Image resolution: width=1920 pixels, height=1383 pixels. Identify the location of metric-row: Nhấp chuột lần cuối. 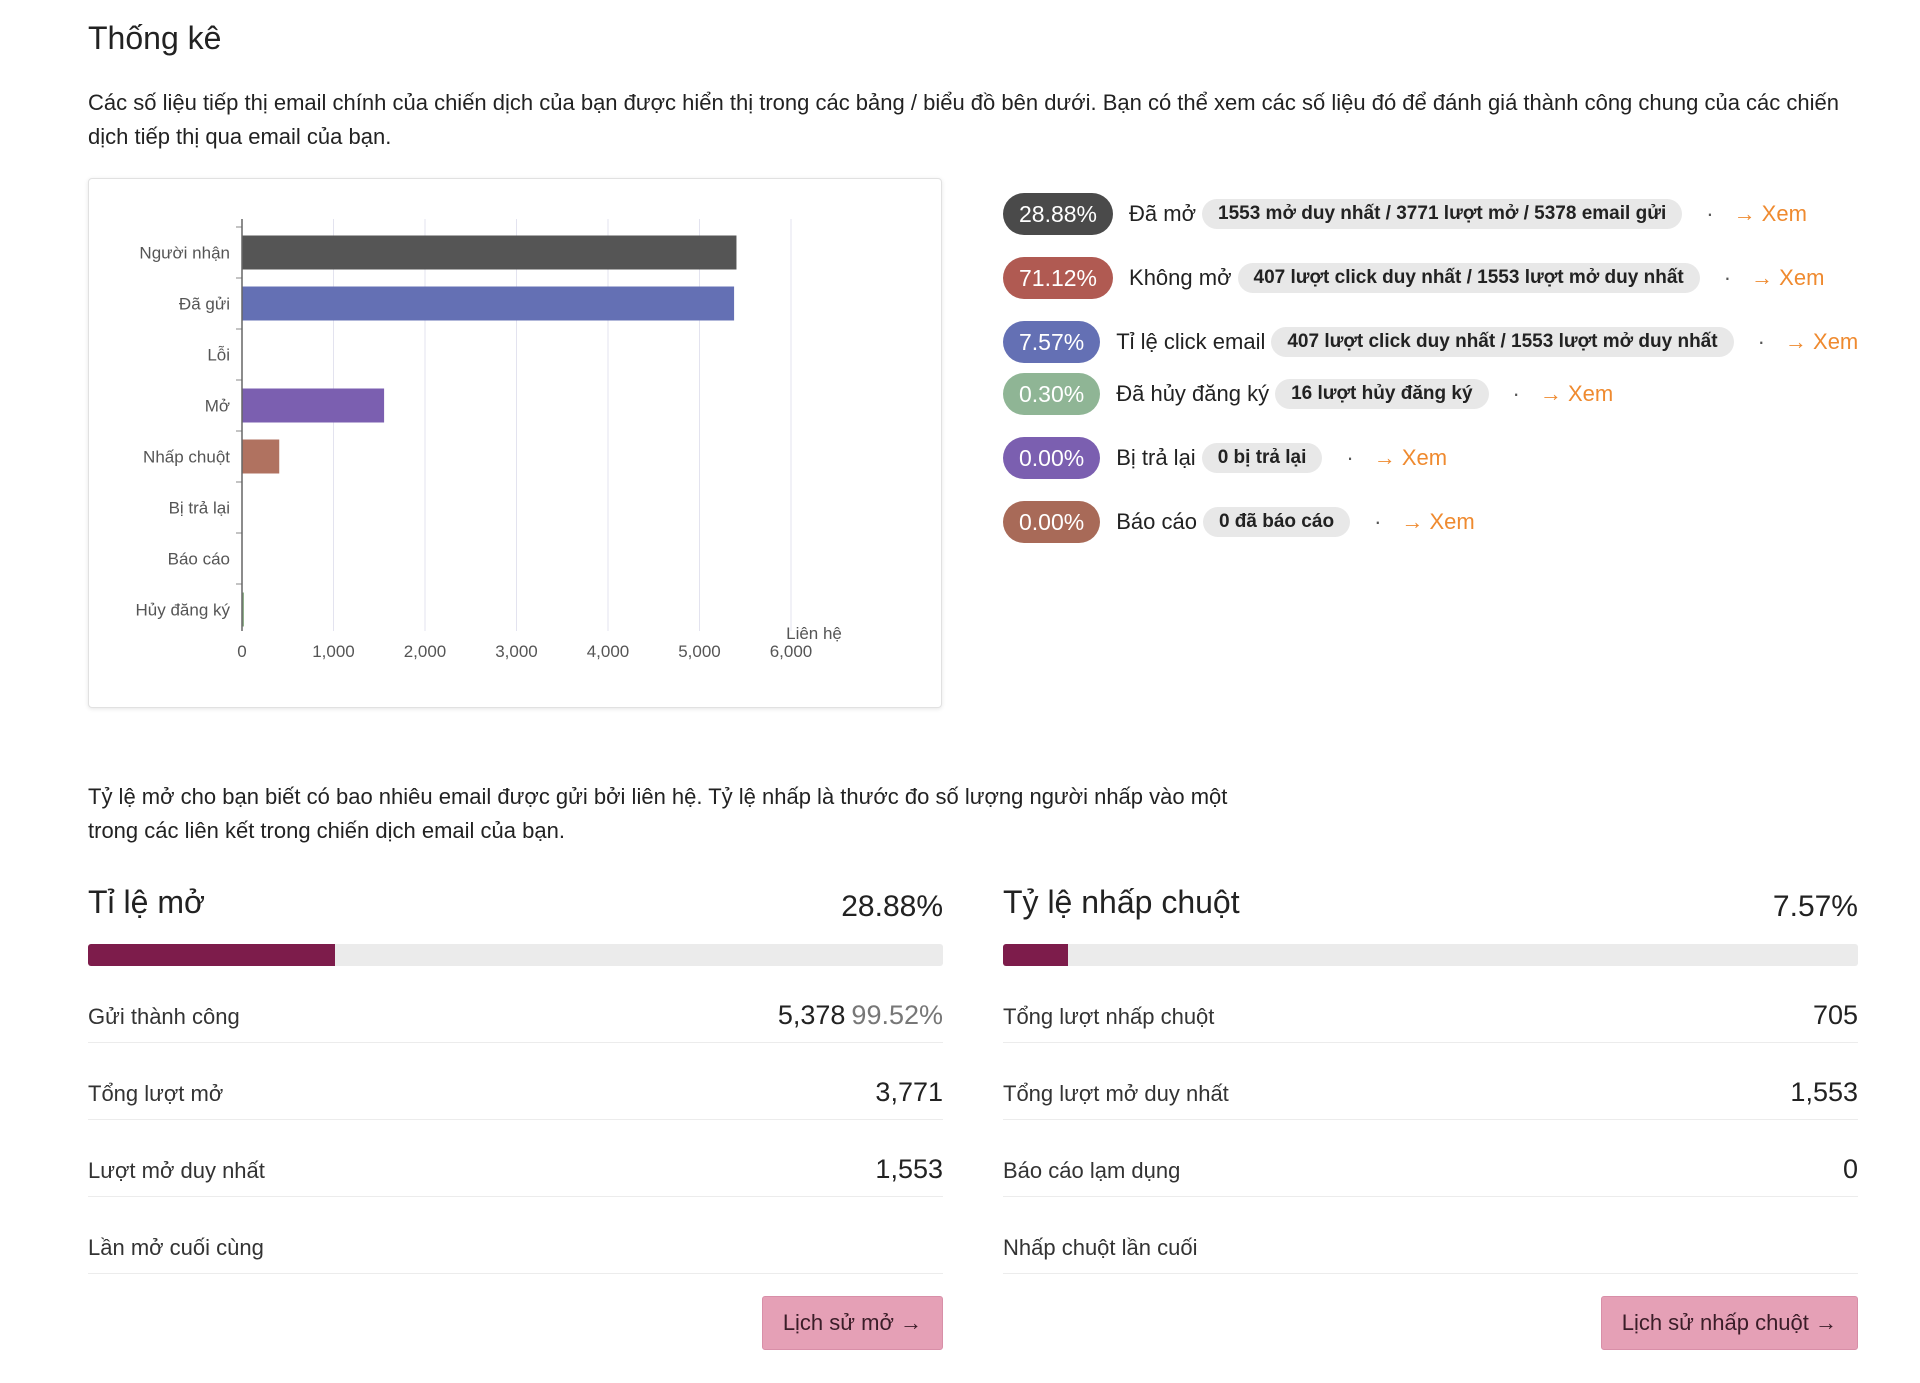
(1430, 1235).